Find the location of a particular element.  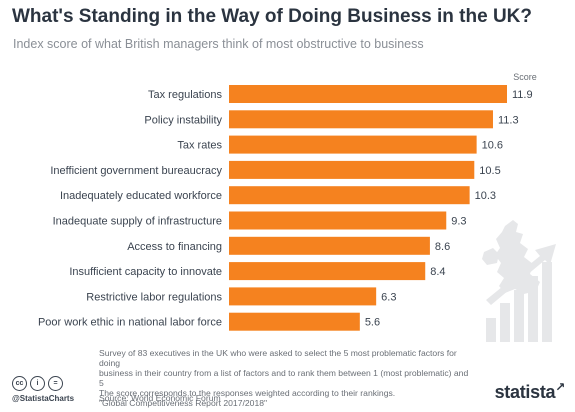

category-label: Restrictive labor regulations is located at coordinates (154, 297).